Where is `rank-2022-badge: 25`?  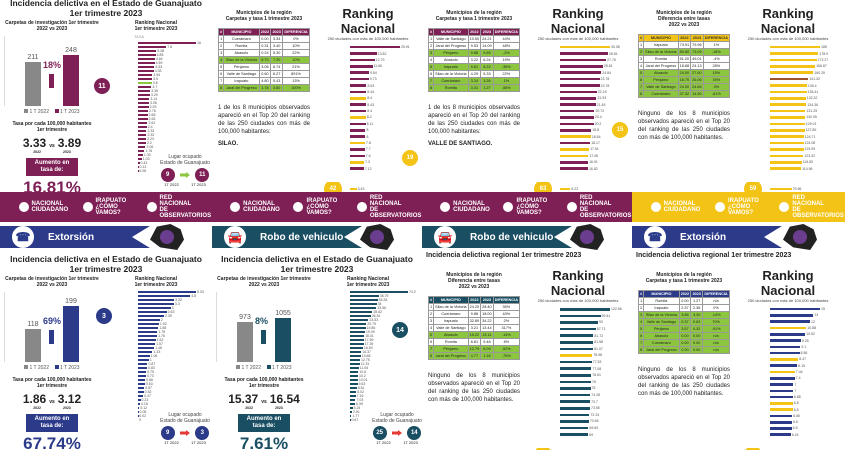 rank-2022-badge: 25 is located at coordinates (379, 433).